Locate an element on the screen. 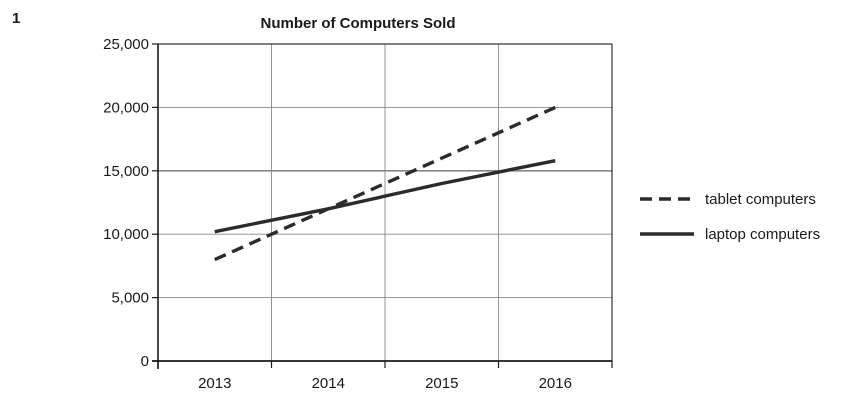  x-axis-ticks: 2013 2014 2015 2016 is located at coordinates (385, 376).